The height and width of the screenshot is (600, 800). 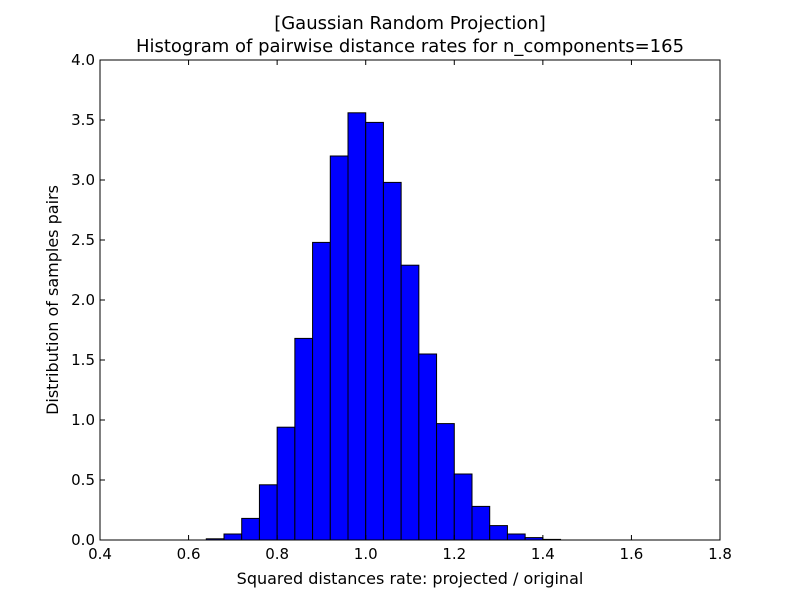 I want to click on y-tick-label: 4.0, so click(x=83, y=60).